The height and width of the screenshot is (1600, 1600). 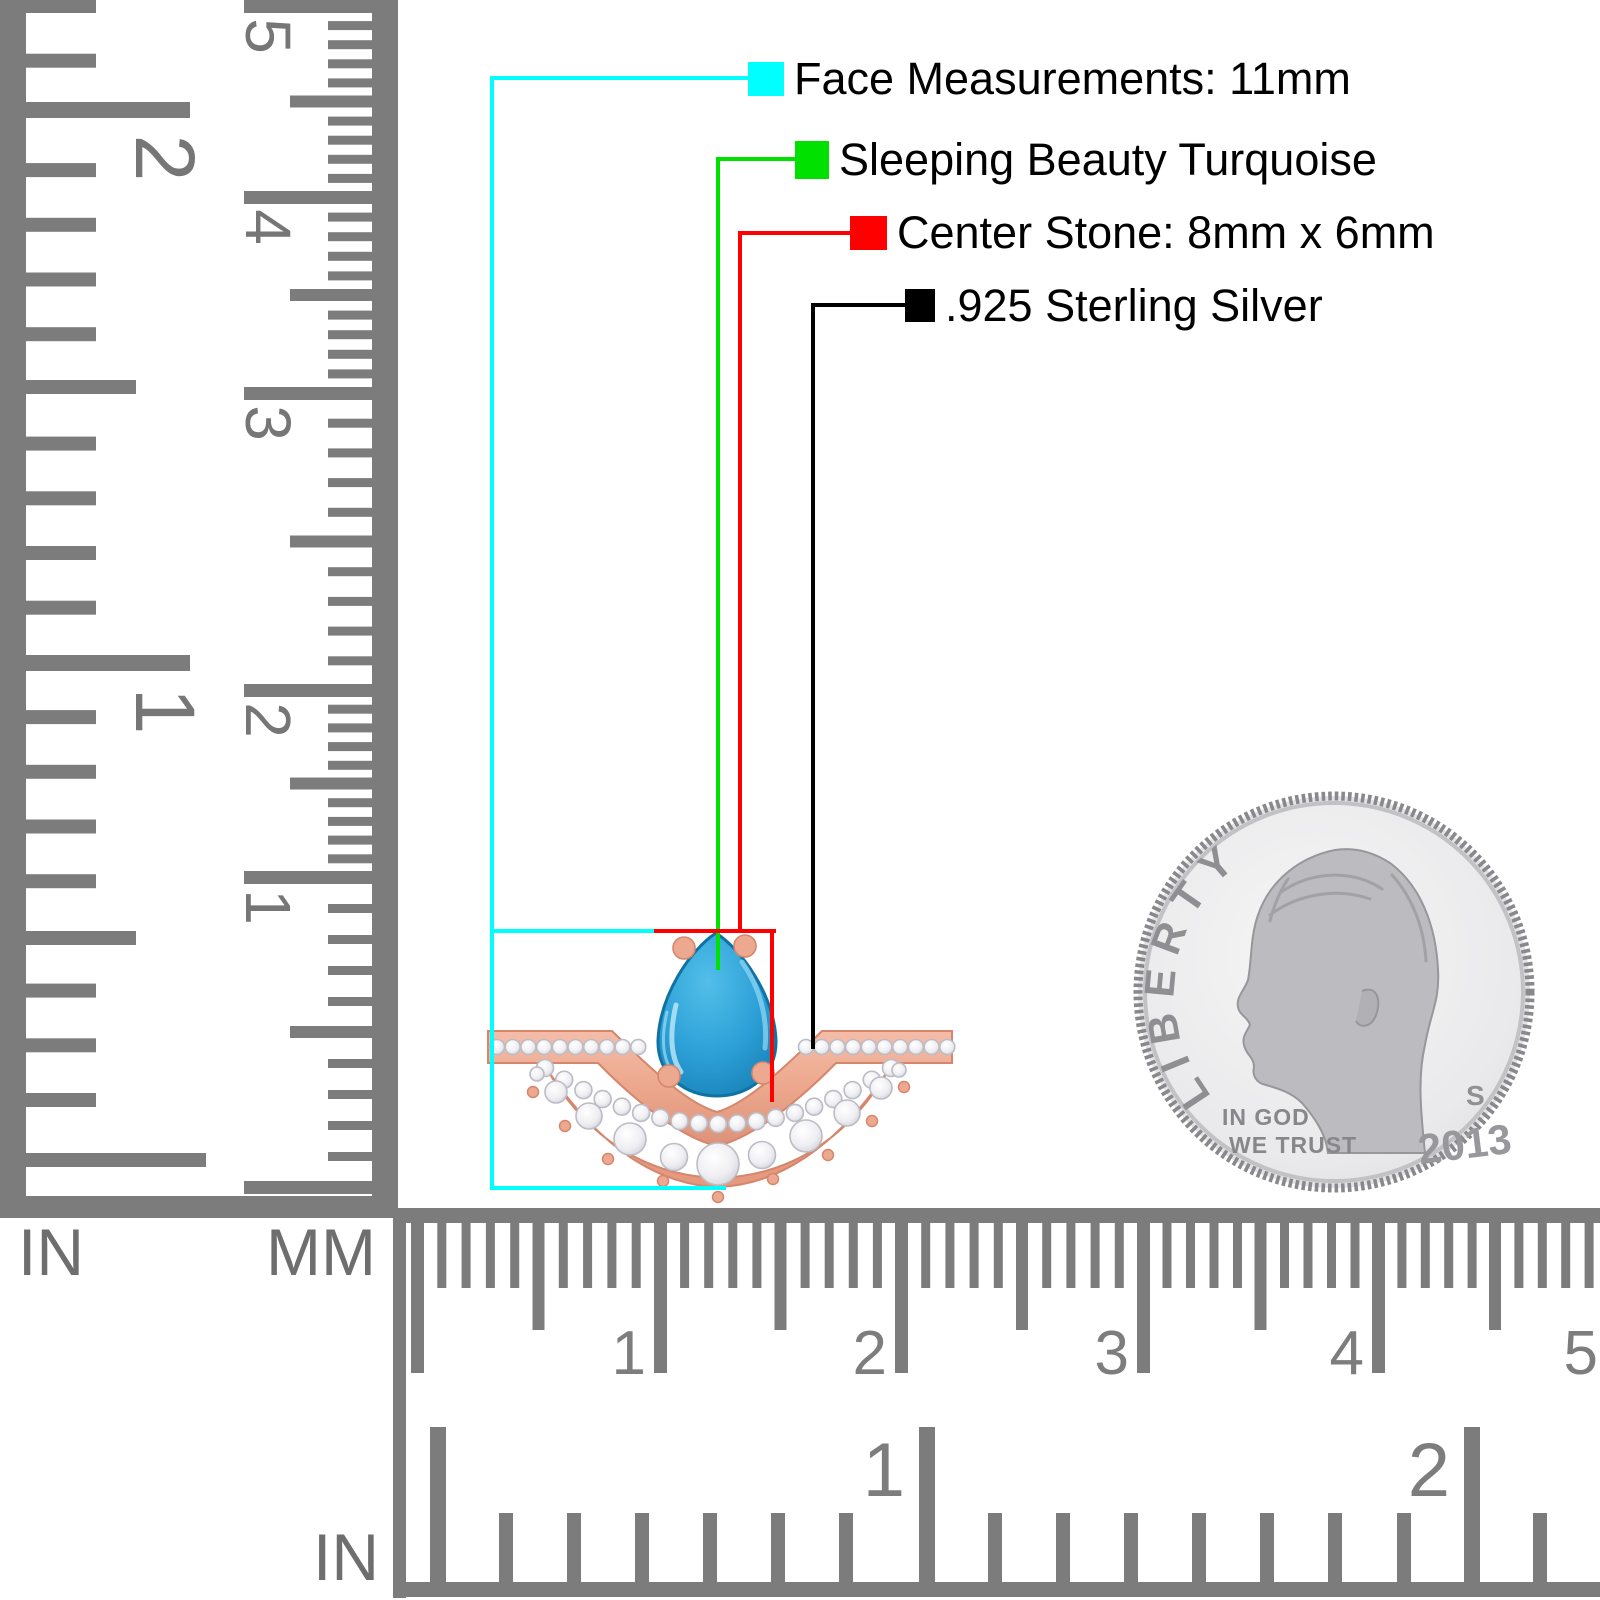 What do you see at coordinates (812, 160) in the screenshot?
I see `stone-type-callout-swatch` at bounding box center [812, 160].